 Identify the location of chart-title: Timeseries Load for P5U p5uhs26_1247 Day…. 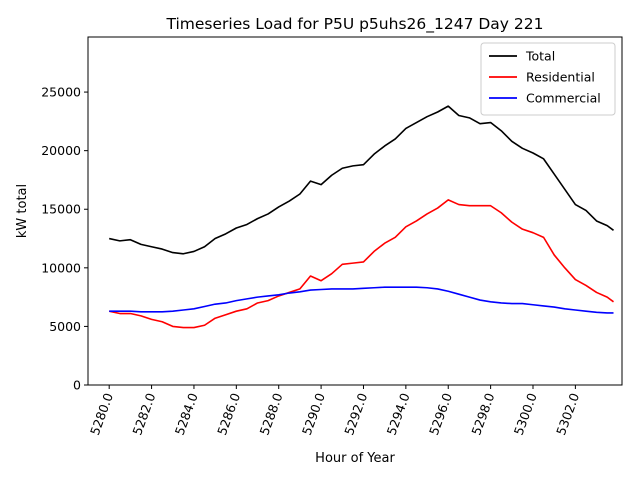
(355, 24).